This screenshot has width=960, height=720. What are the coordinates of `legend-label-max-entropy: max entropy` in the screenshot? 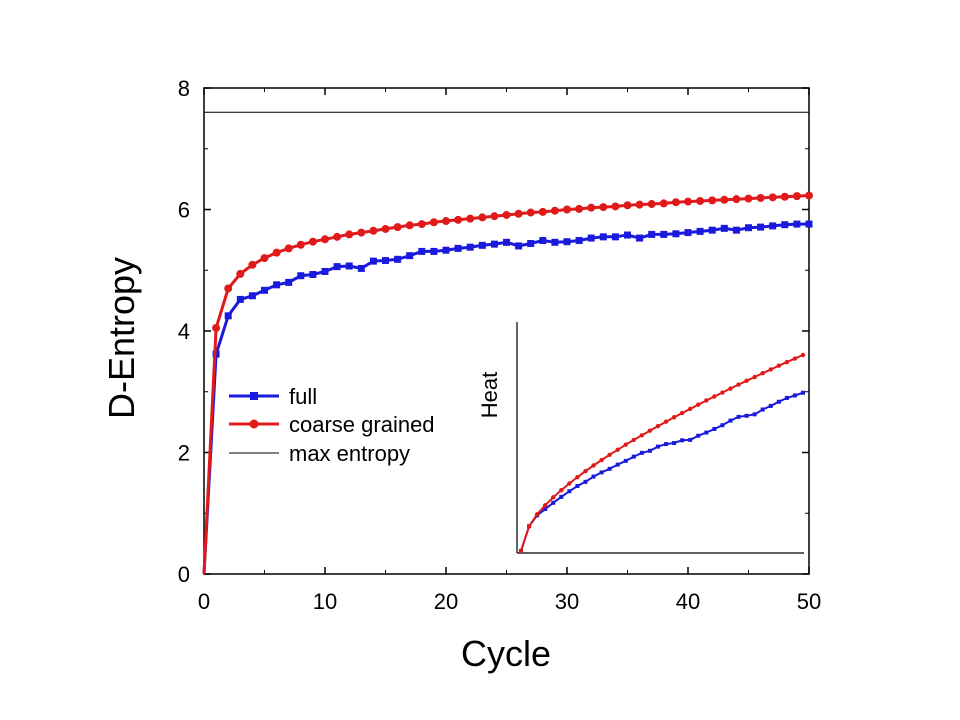 It's located at (349, 453).